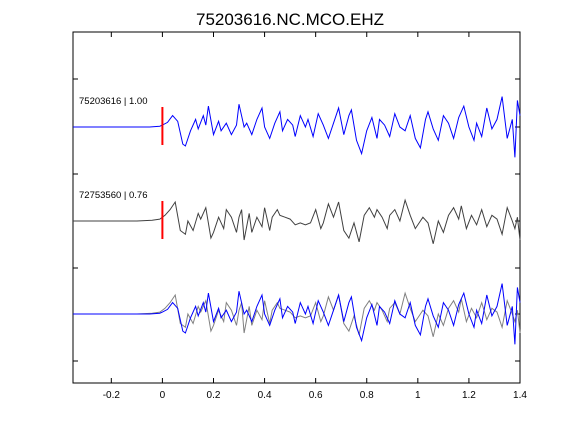 The height and width of the screenshot is (432, 576). What do you see at coordinates (290, 19) in the screenshot?
I see `chart-title: 75203616.NC.MCO.EHZ` at bounding box center [290, 19].